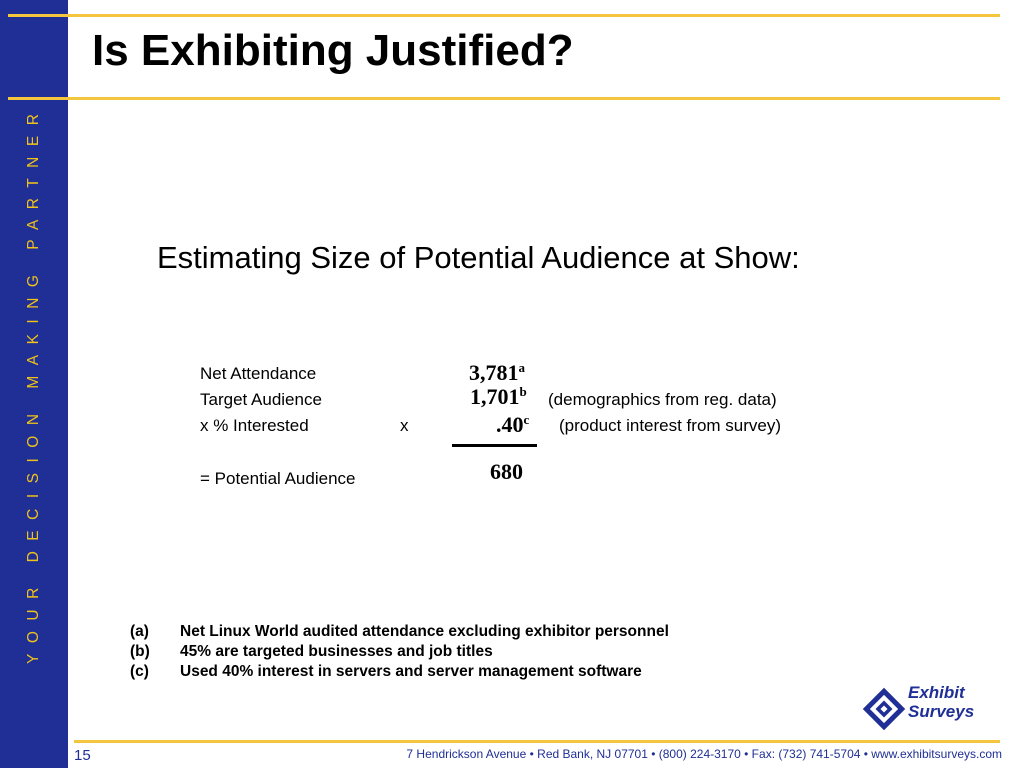  Describe the element at coordinates (497, 372) in the screenshot. I see `net-attendance-value: 3,781a` at that location.